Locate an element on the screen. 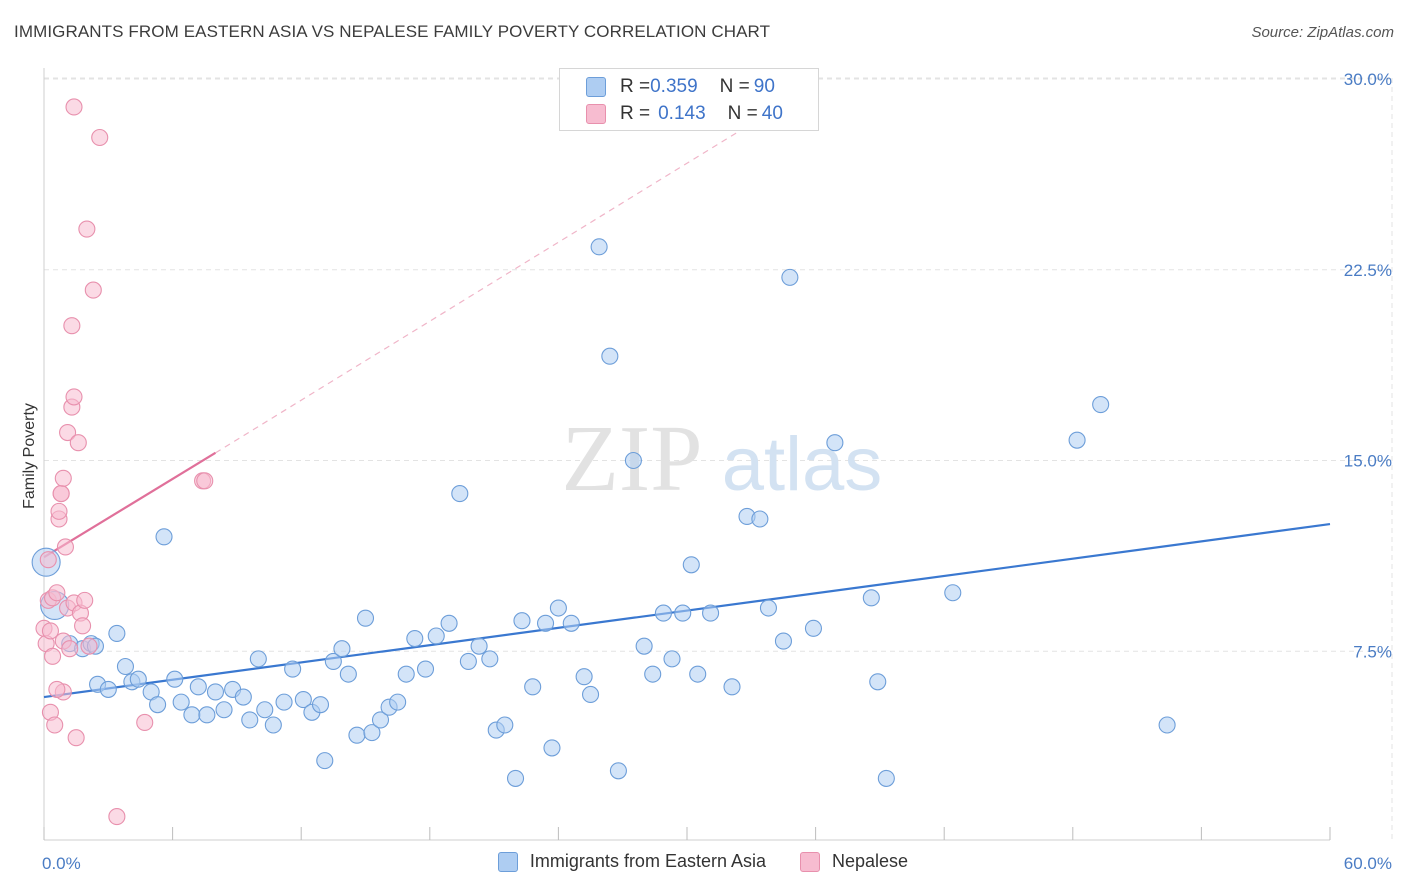  x-tick-label: 60.0% is located at coordinates (1368, 863).